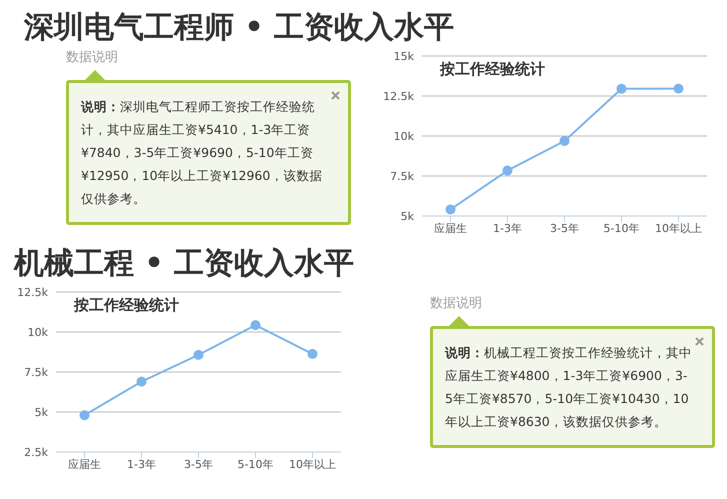 Image resolution: width=727 pixels, height=499 pixels. Describe the element at coordinates (404, 56) in the screenshot. I see `y-tick-label: 15k` at that location.